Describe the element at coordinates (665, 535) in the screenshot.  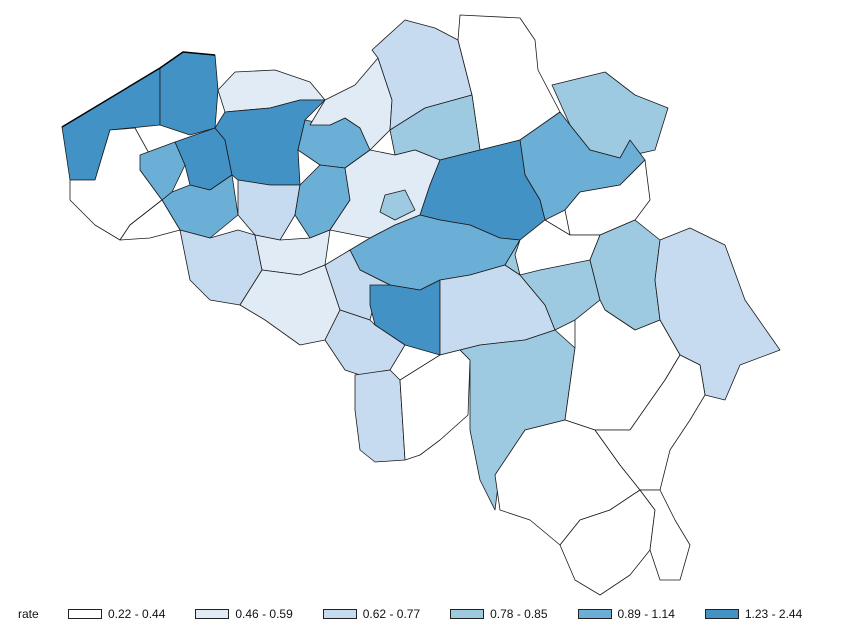
I see `region-arlon` at that location.